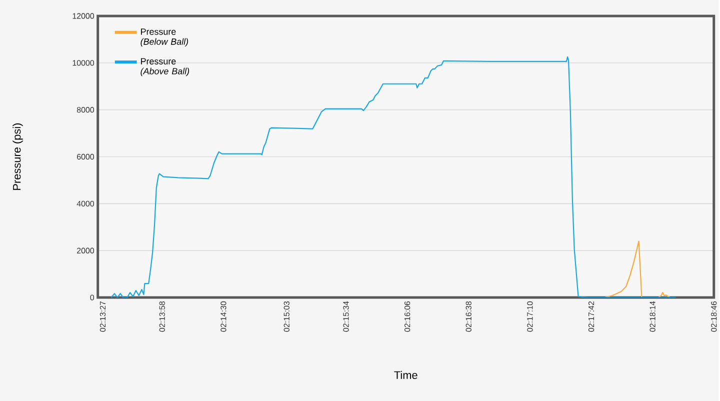 The height and width of the screenshot is (401, 720). What do you see at coordinates (165, 67) in the screenshot?
I see `legend-label: Pressure (Above Ball)` at bounding box center [165, 67].